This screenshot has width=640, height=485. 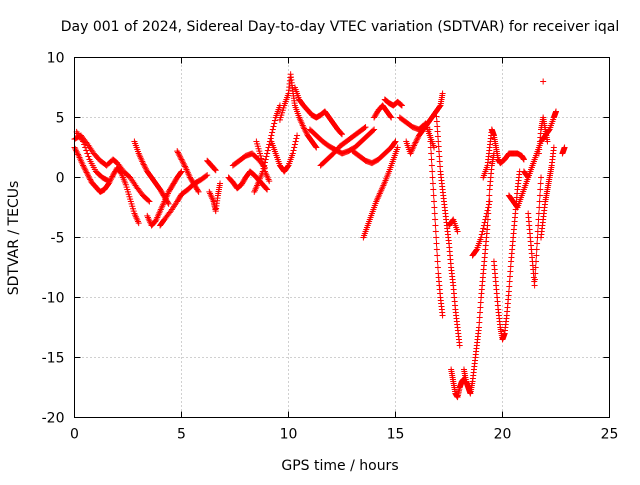 What do you see at coordinates (396, 435) in the screenshot?
I see `x-tick-label: 15` at bounding box center [396, 435].